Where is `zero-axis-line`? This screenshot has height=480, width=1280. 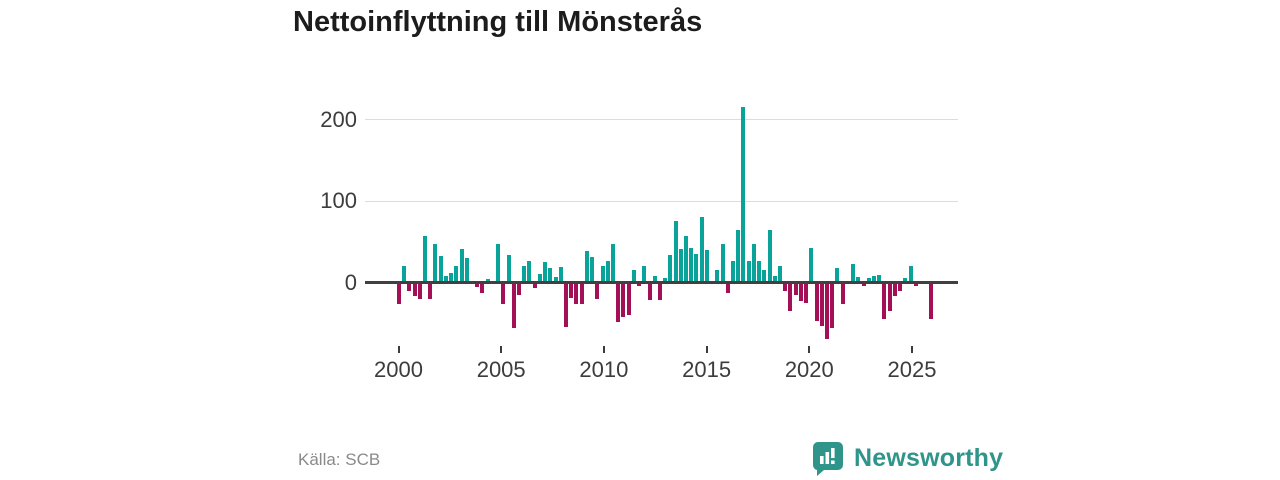
zero-axis-line is located at coordinates (661, 282).